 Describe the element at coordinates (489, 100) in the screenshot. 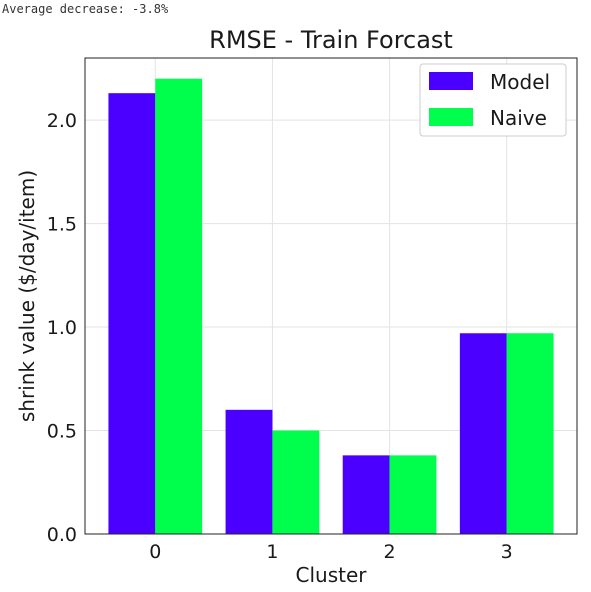

I see `legend-items: Model Naive` at that location.